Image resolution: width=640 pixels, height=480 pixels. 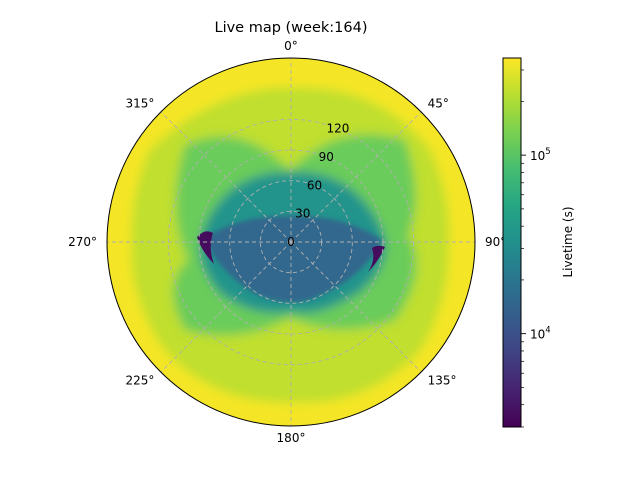 I want to click on theta-tick-label: 270°, so click(x=82, y=242).